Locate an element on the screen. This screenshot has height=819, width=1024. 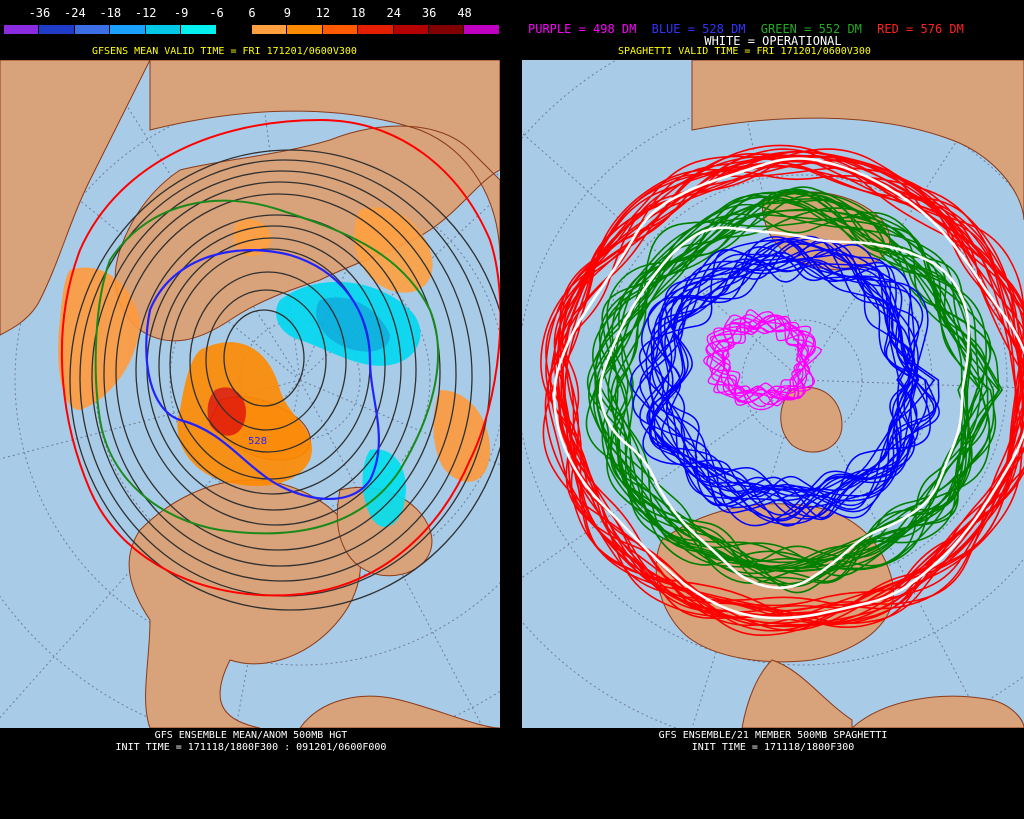
spag-eurasia-landmass is located at coordinates (857, 140).